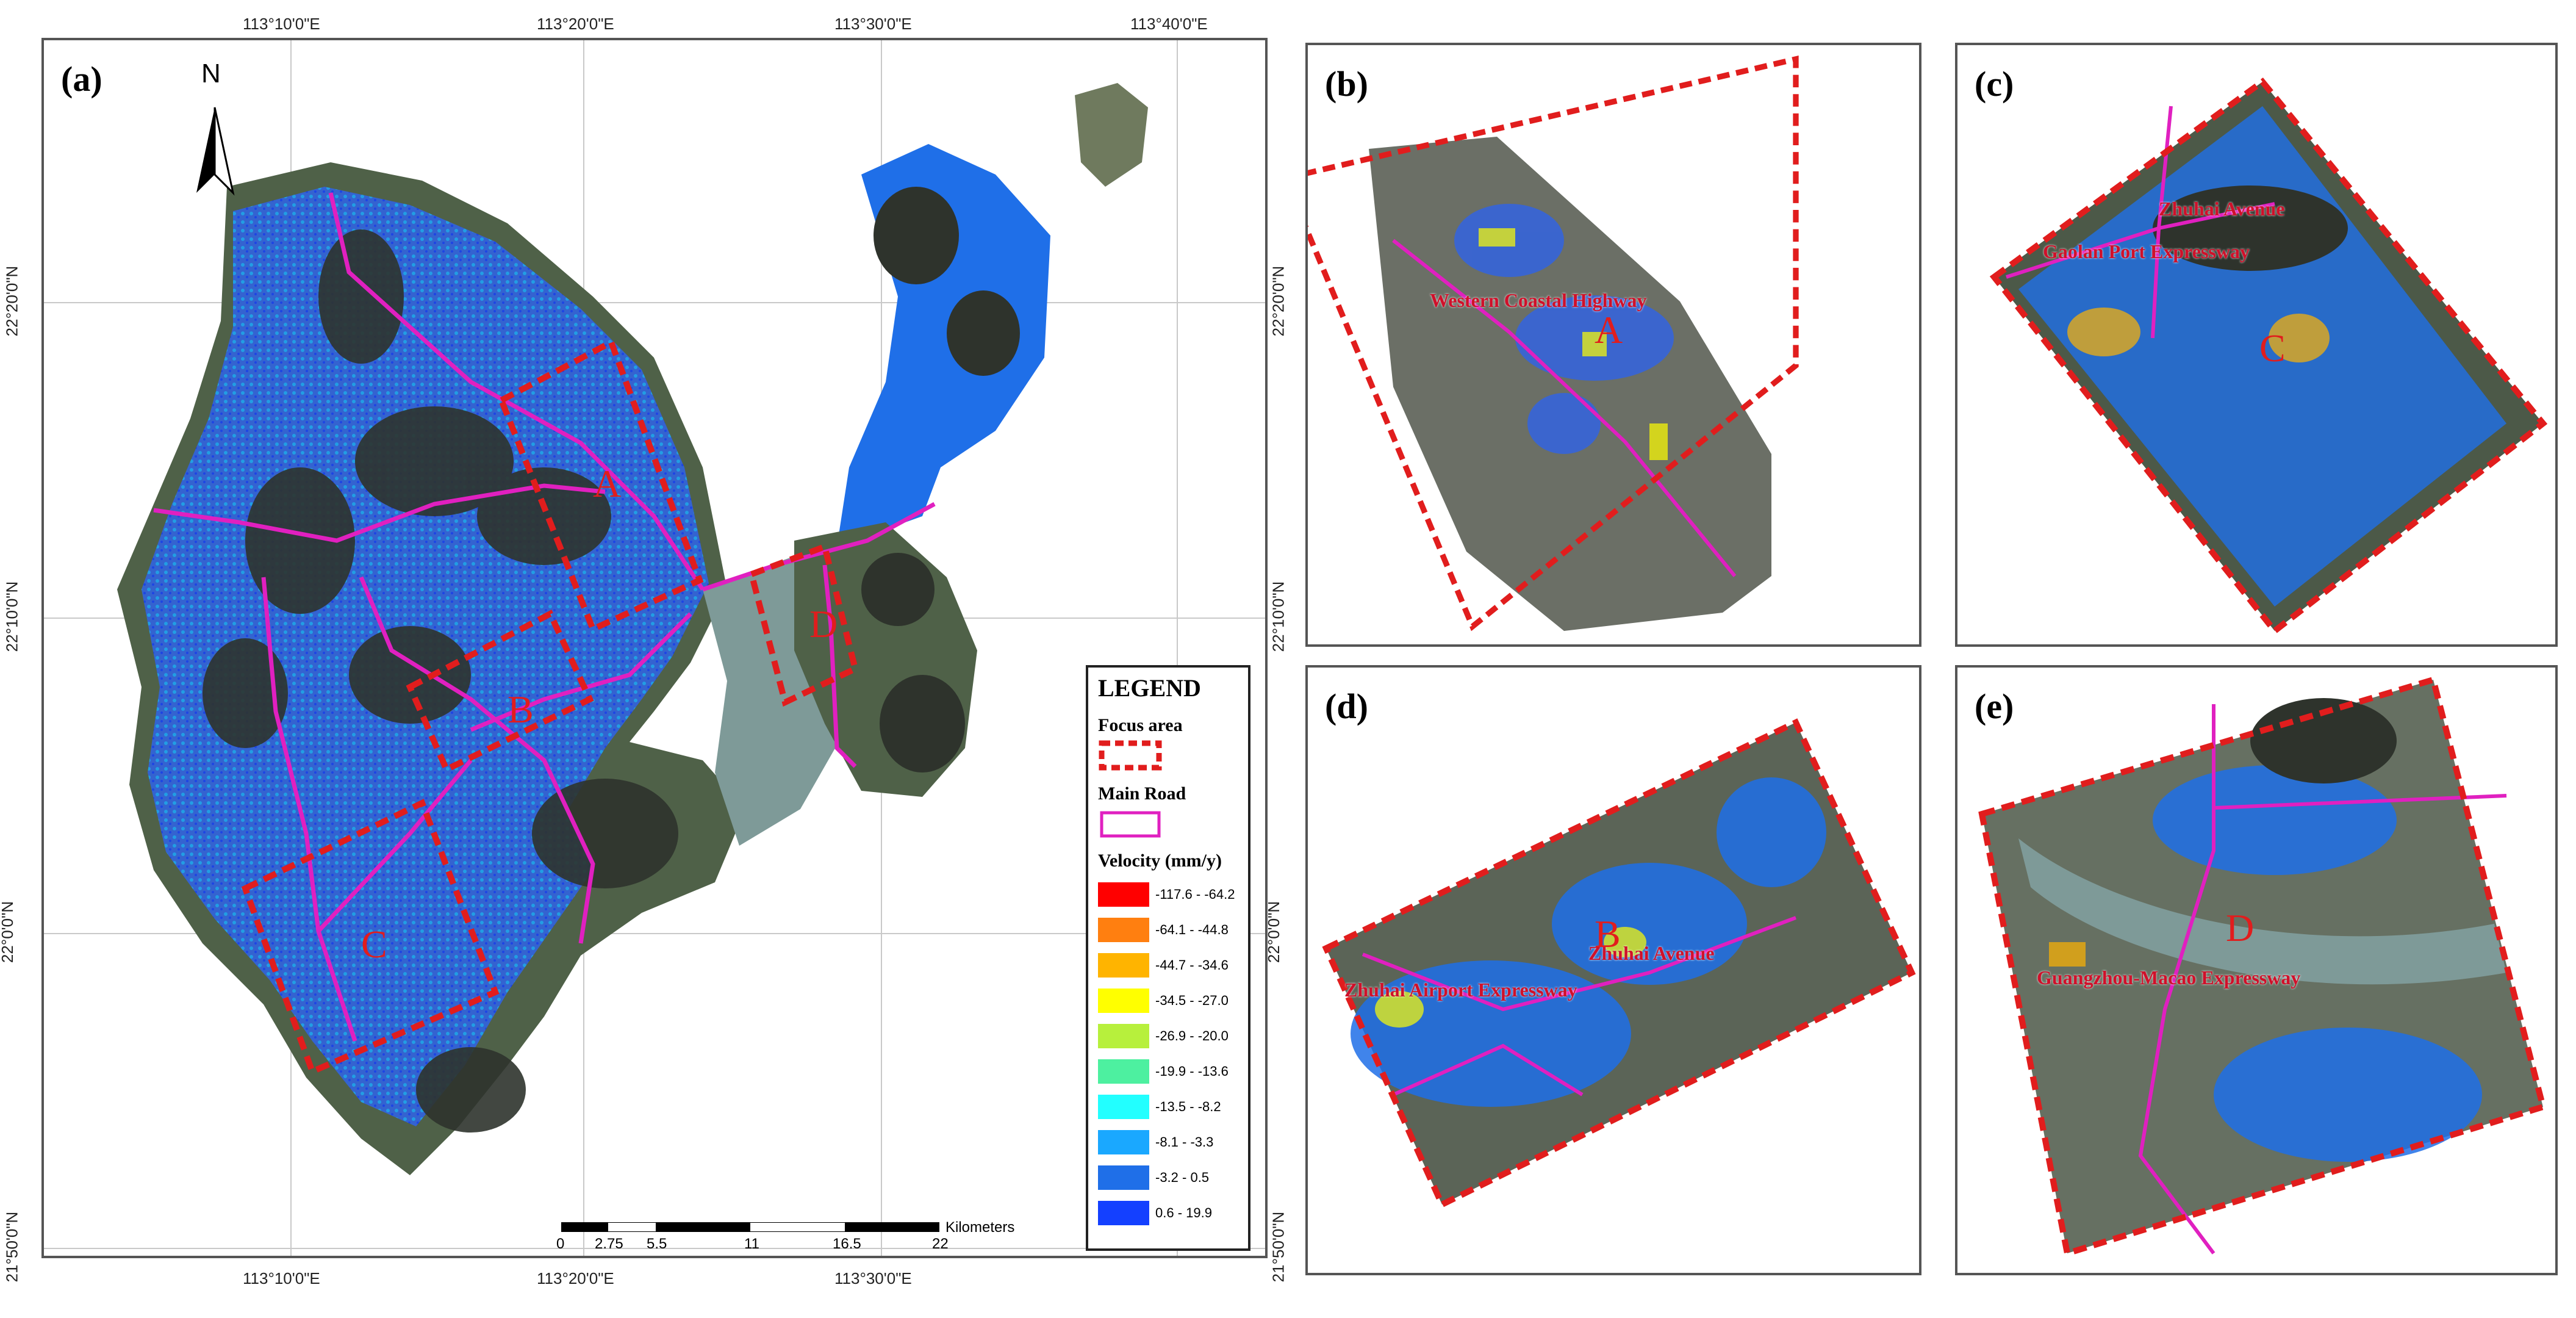 The image size is (2576, 1318). I want to click on inset-d-canvas, so click(1619, 963).